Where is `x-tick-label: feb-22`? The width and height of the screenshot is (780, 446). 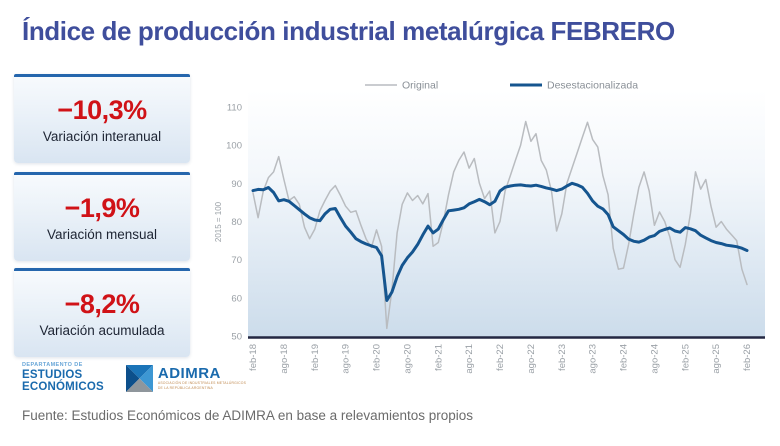 x-tick-label: feb-22 is located at coordinates (500, 357).